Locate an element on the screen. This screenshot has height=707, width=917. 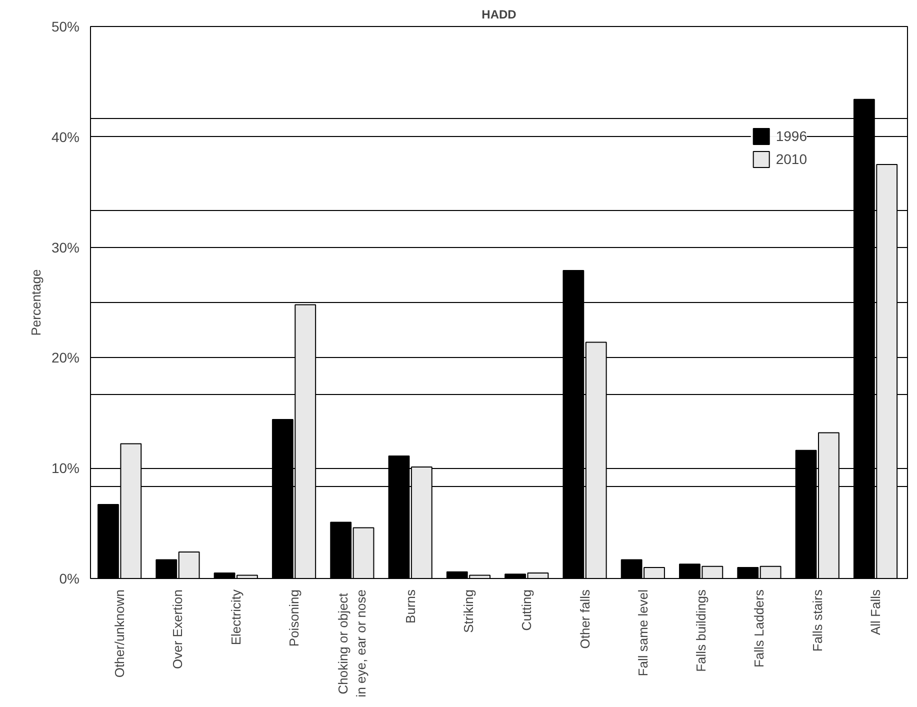
x-tick-label: Fall same level is located at coordinates (642, 632).